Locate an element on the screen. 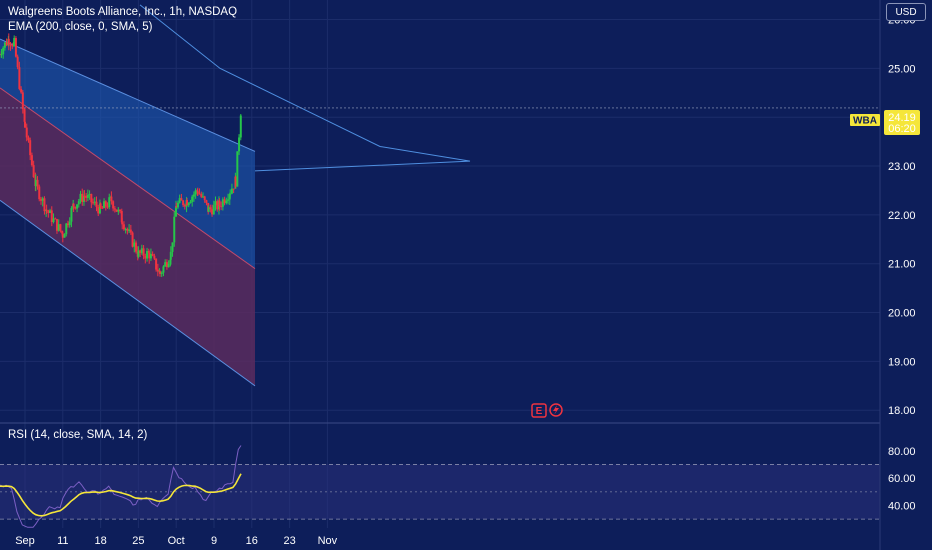  price-axis is located at coordinates (906, 275).